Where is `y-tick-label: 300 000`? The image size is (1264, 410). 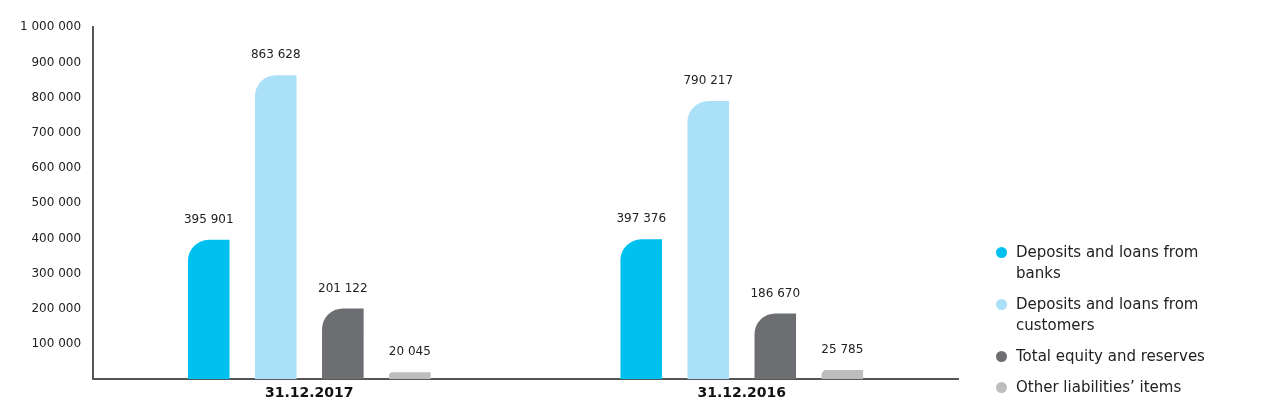
y-tick-label: 300 000 is located at coordinates (56, 272).